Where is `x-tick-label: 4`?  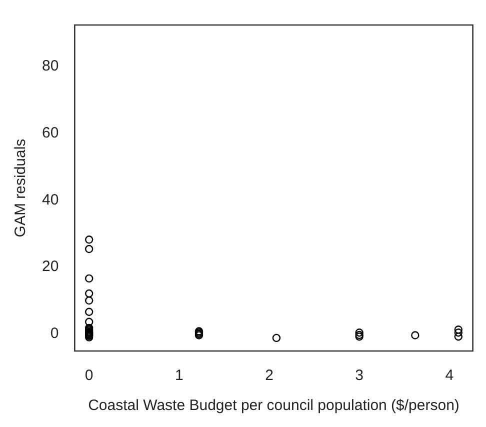 x-tick-label: 4 is located at coordinates (449, 375).